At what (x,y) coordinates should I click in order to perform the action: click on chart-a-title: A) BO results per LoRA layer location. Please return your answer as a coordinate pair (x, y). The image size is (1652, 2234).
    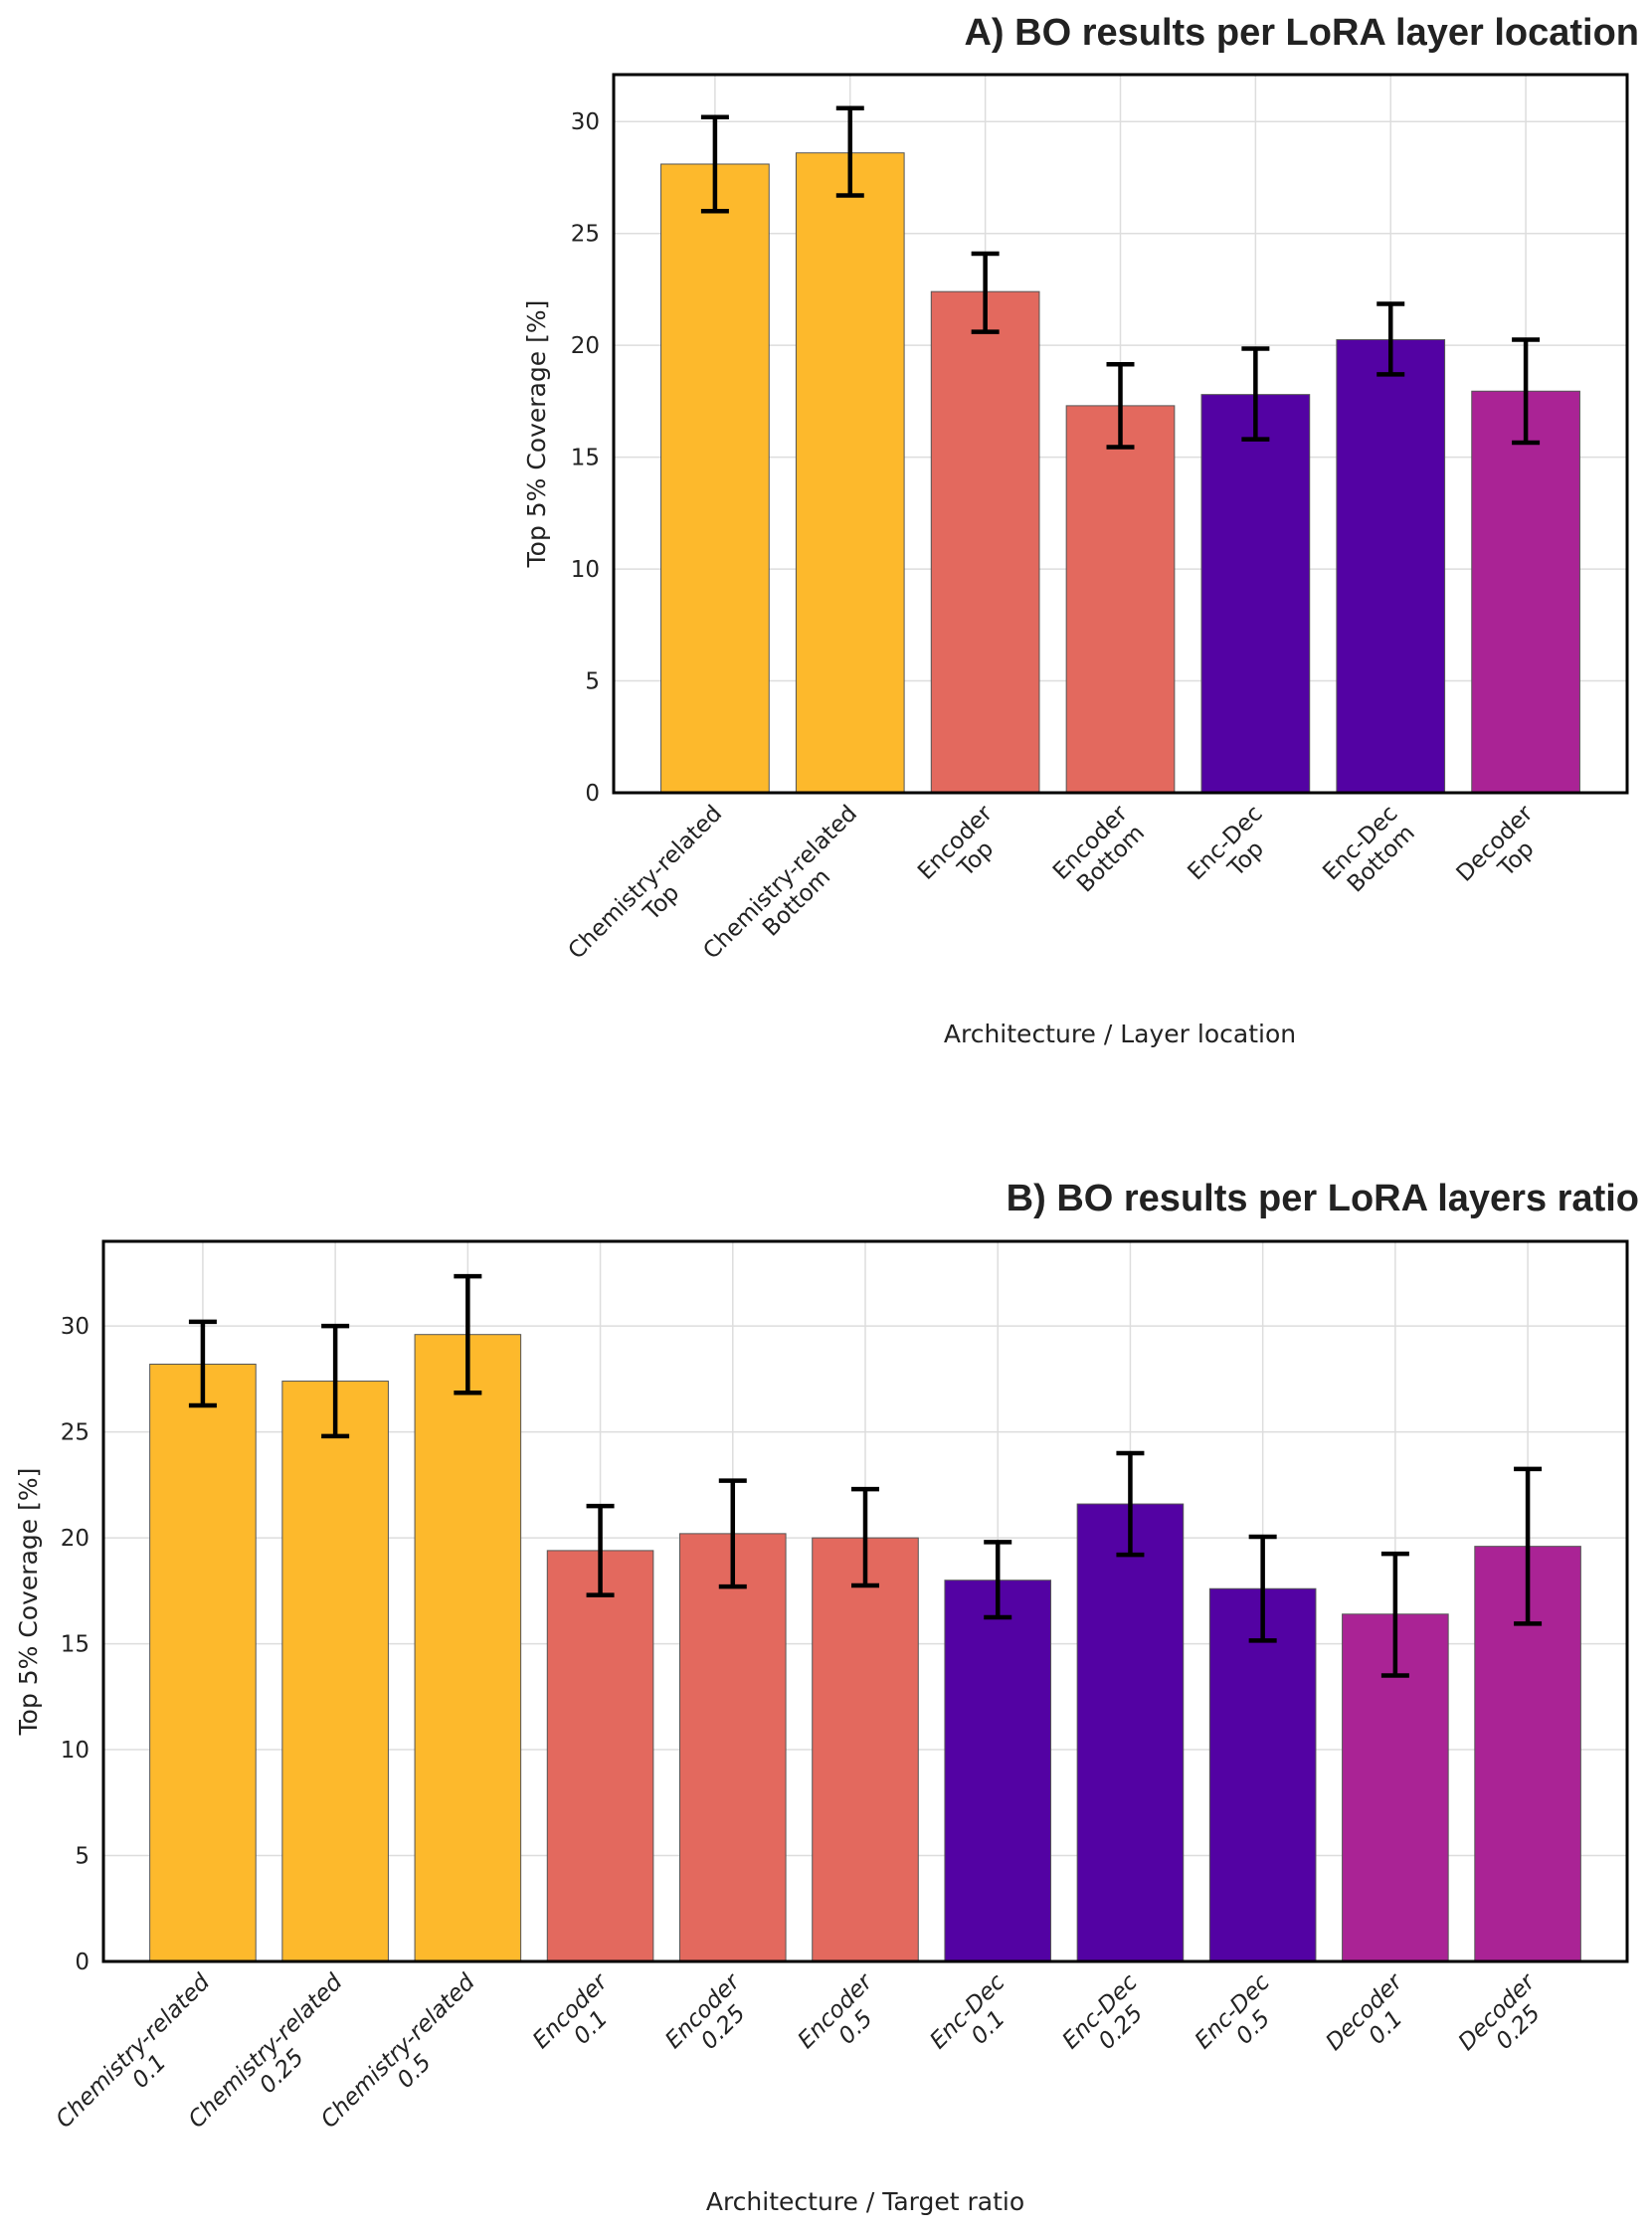
    Looking at the image, I should click on (1301, 33).